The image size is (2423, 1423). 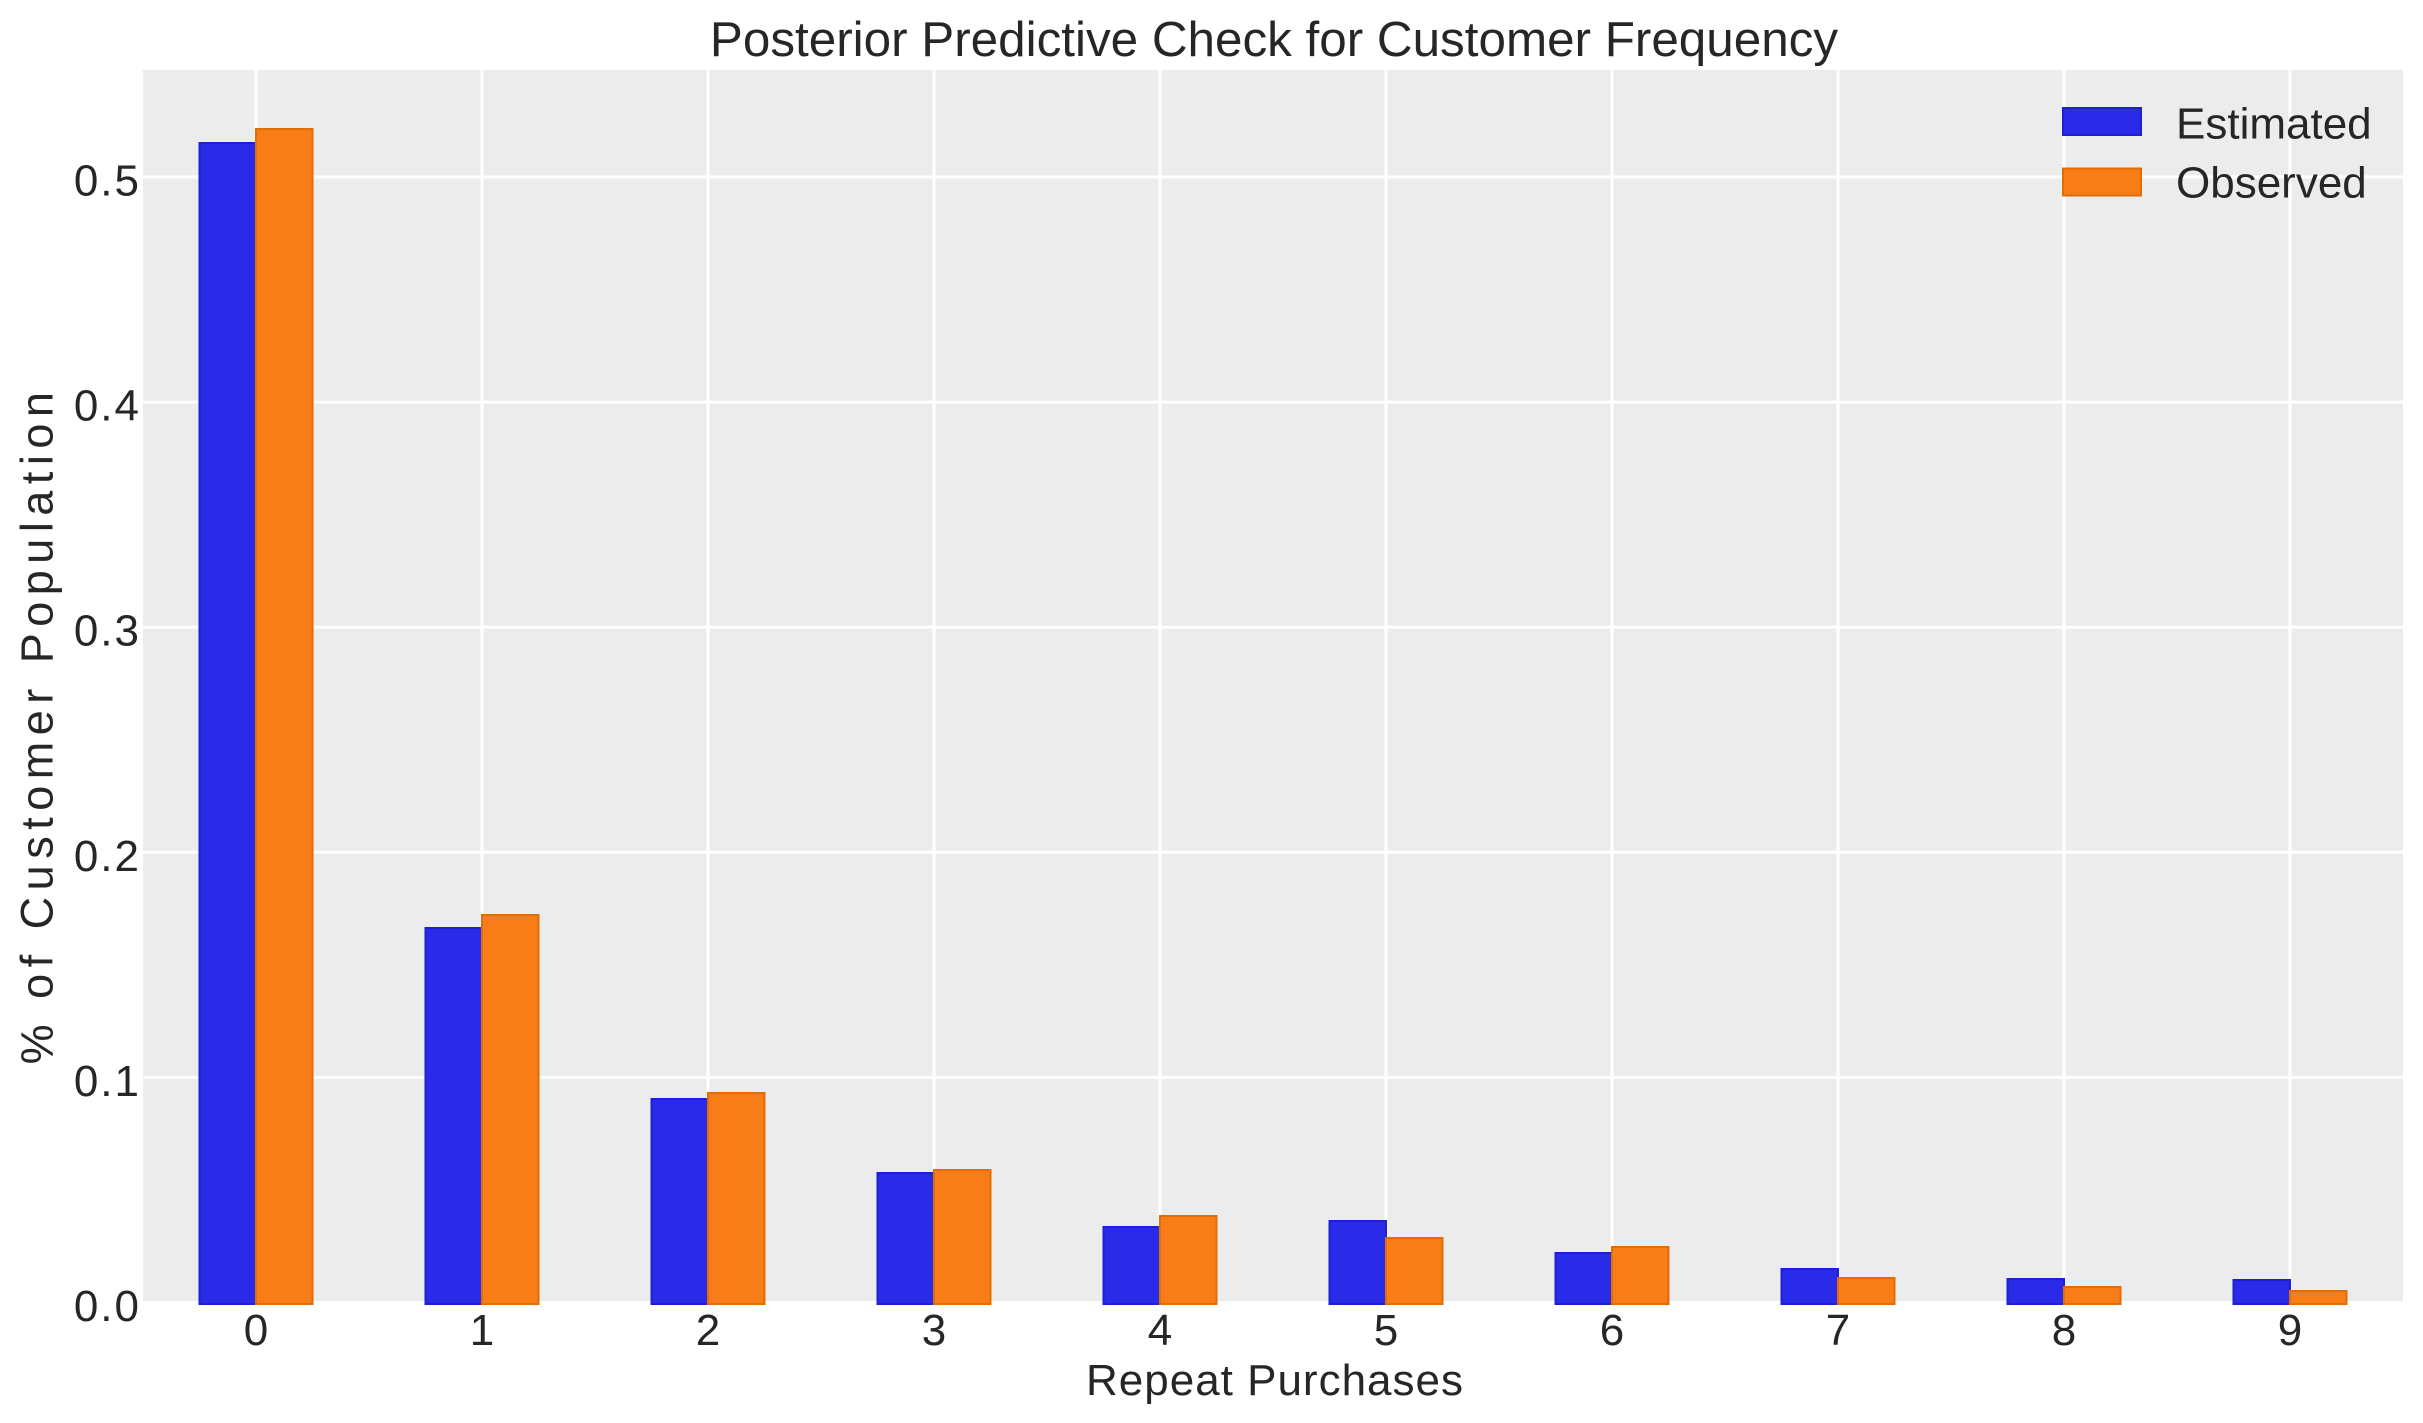 I want to click on svg-text: Observed, so click(x=2271, y=183).